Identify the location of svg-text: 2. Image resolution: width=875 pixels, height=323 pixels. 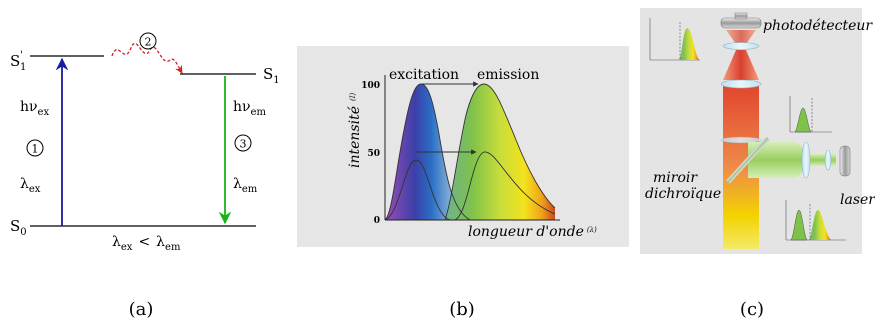
(148, 42).